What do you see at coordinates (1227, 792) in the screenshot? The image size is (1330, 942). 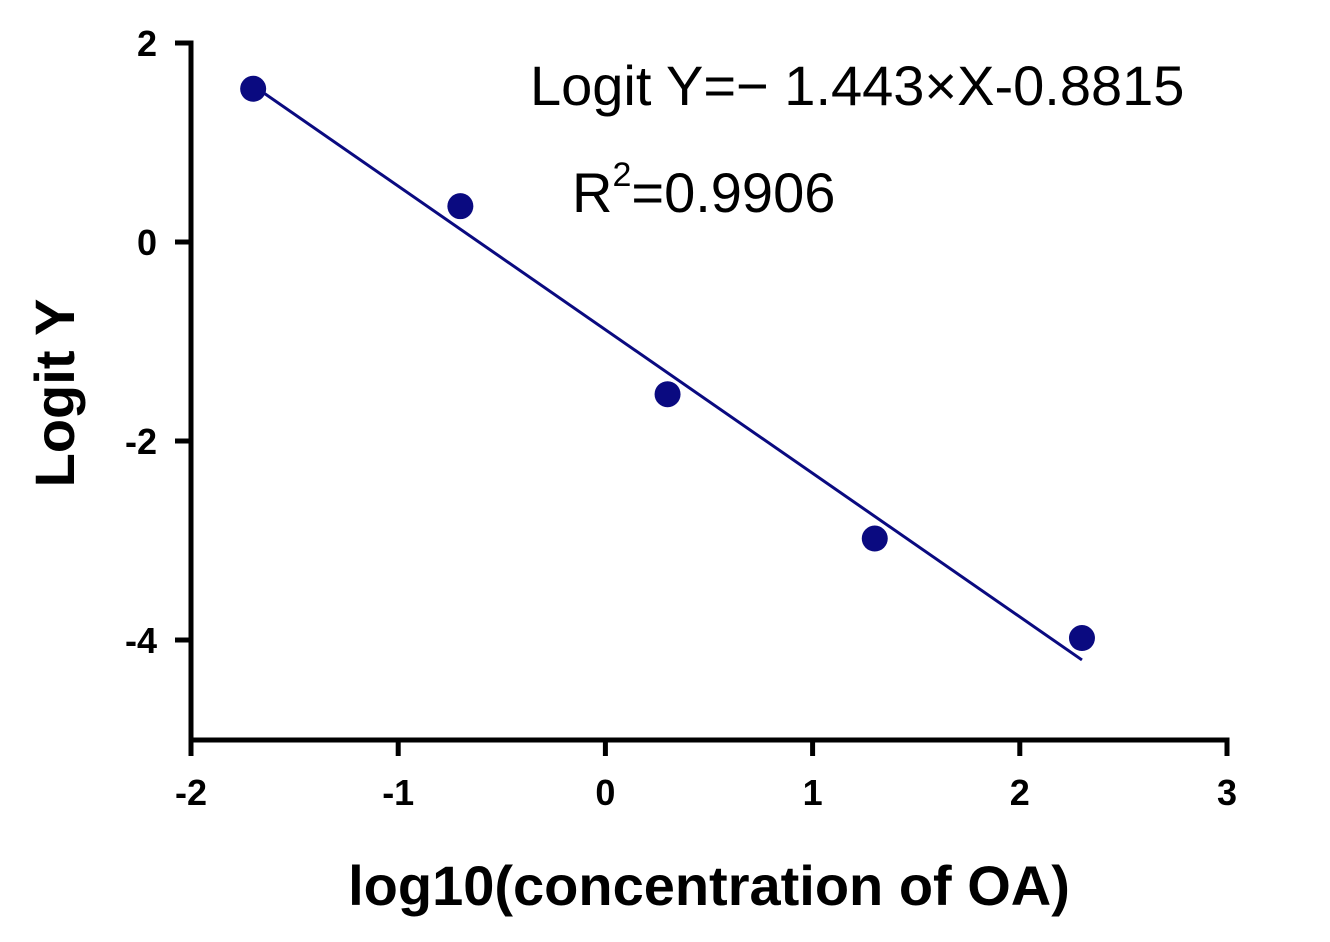 I see `x-tick-label: 3` at bounding box center [1227, 792].